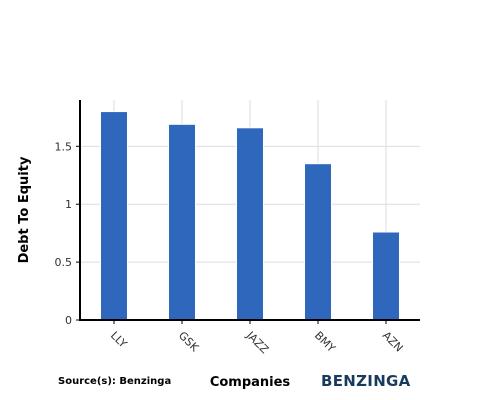 The height and width of the screenshot is (400, 500). Describe the element at coordinates (64, 262) in the screenshot. I see `y-tick-label: 0.5` at that location.